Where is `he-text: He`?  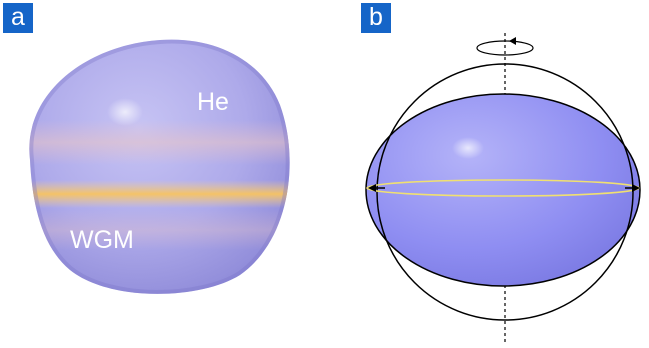
he-text: He is located at coordinates (213, 102).